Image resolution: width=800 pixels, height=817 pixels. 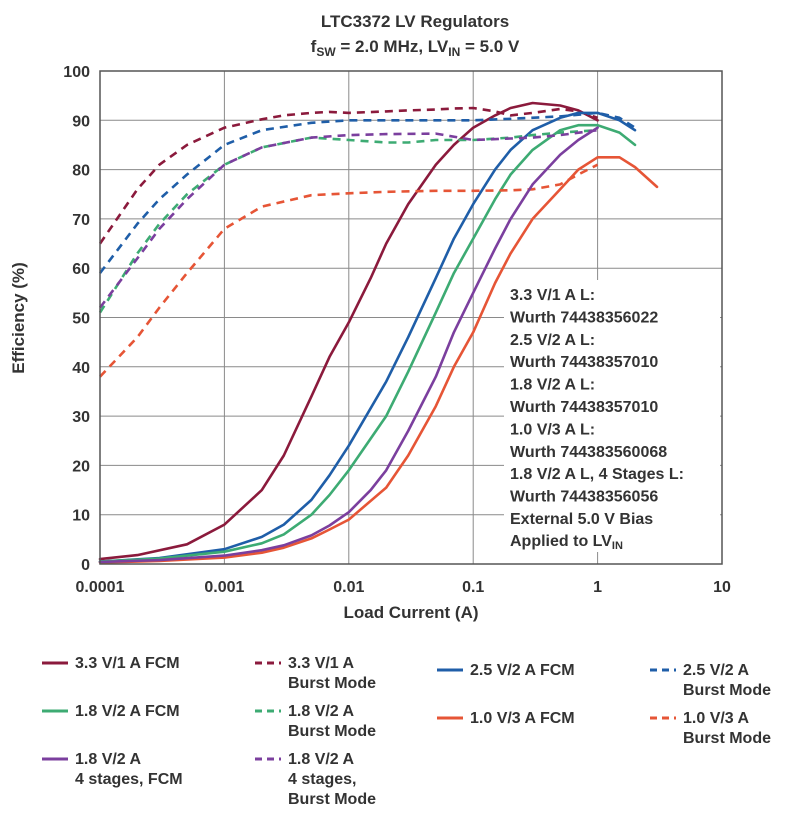 What do you see at coordinates (552, 295) in the screenshot?
I see `annotation-line: 3.3 V/1 A L:` at bounding box center [552, 295].